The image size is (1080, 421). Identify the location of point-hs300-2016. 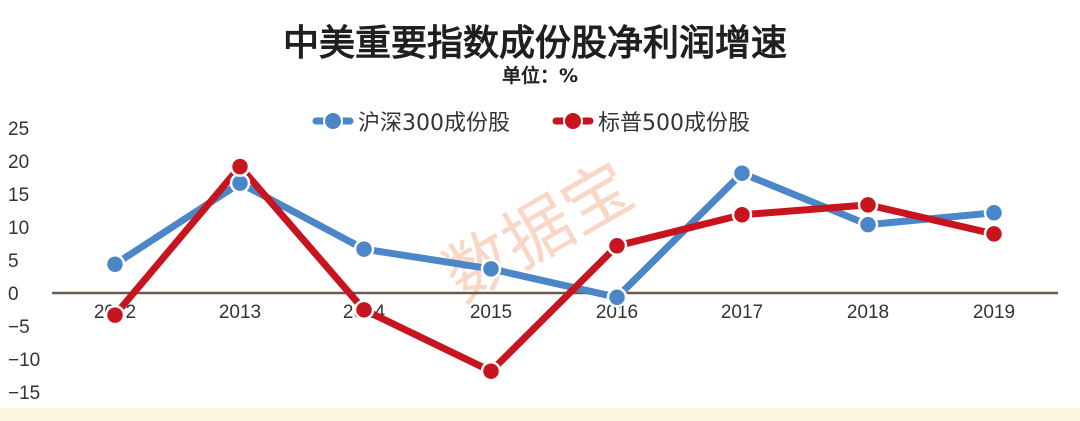
(617, 297).